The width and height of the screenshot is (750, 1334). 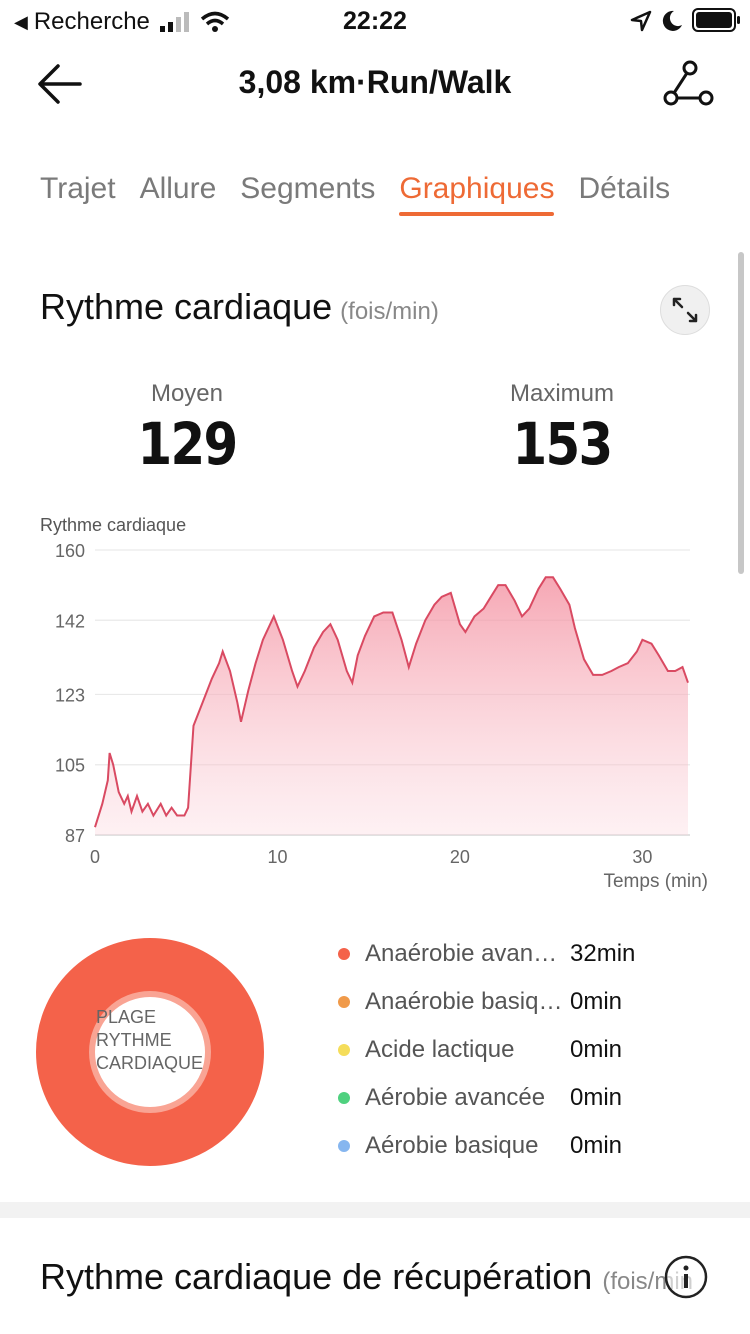 I want to click on donut-center-text: PLAGE RYTHME CARDIAQUE, so click(x=150, y=1040).